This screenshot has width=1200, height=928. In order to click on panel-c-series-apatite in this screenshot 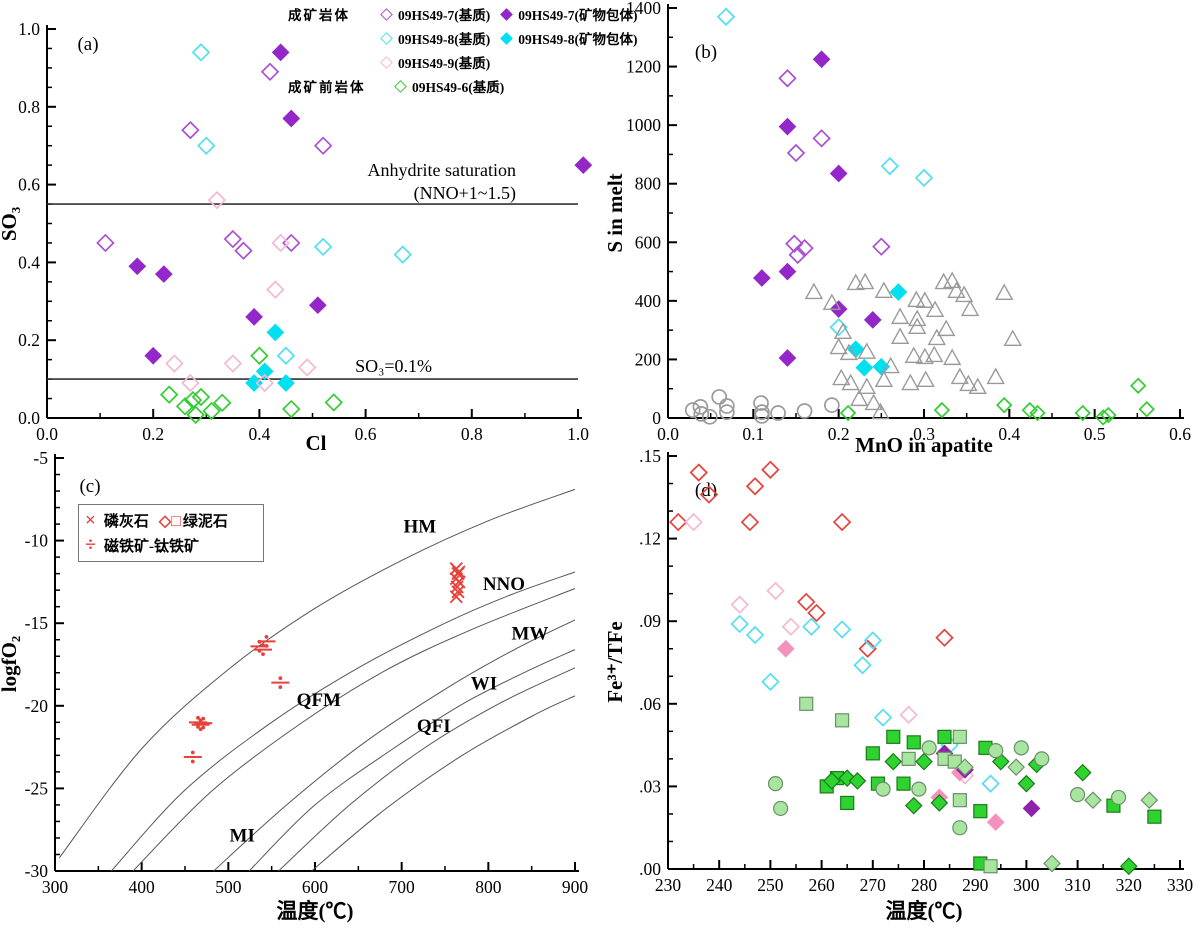, I will do `click(457, 583)`.